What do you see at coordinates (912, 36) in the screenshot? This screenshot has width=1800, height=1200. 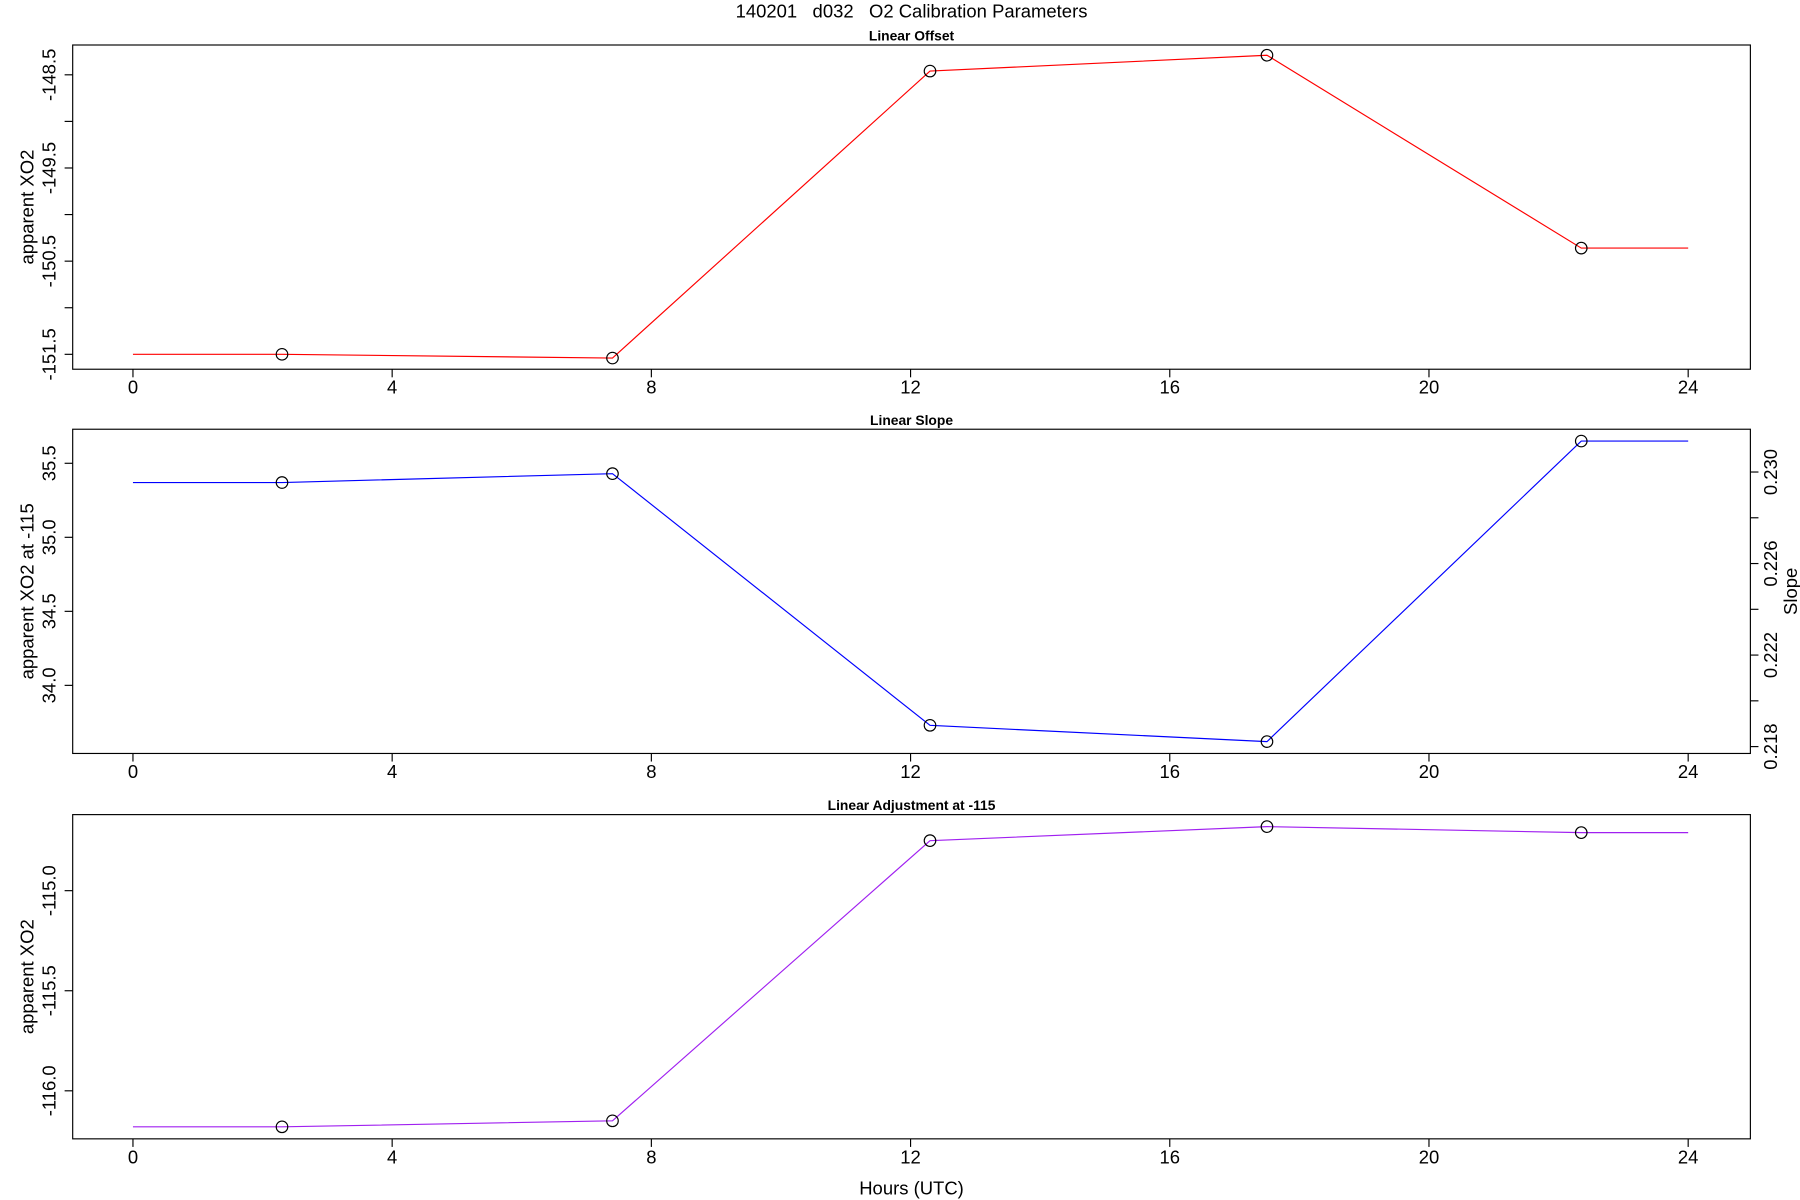 I see `panel-title: Linear Offset` at bounding box center [912, 36].